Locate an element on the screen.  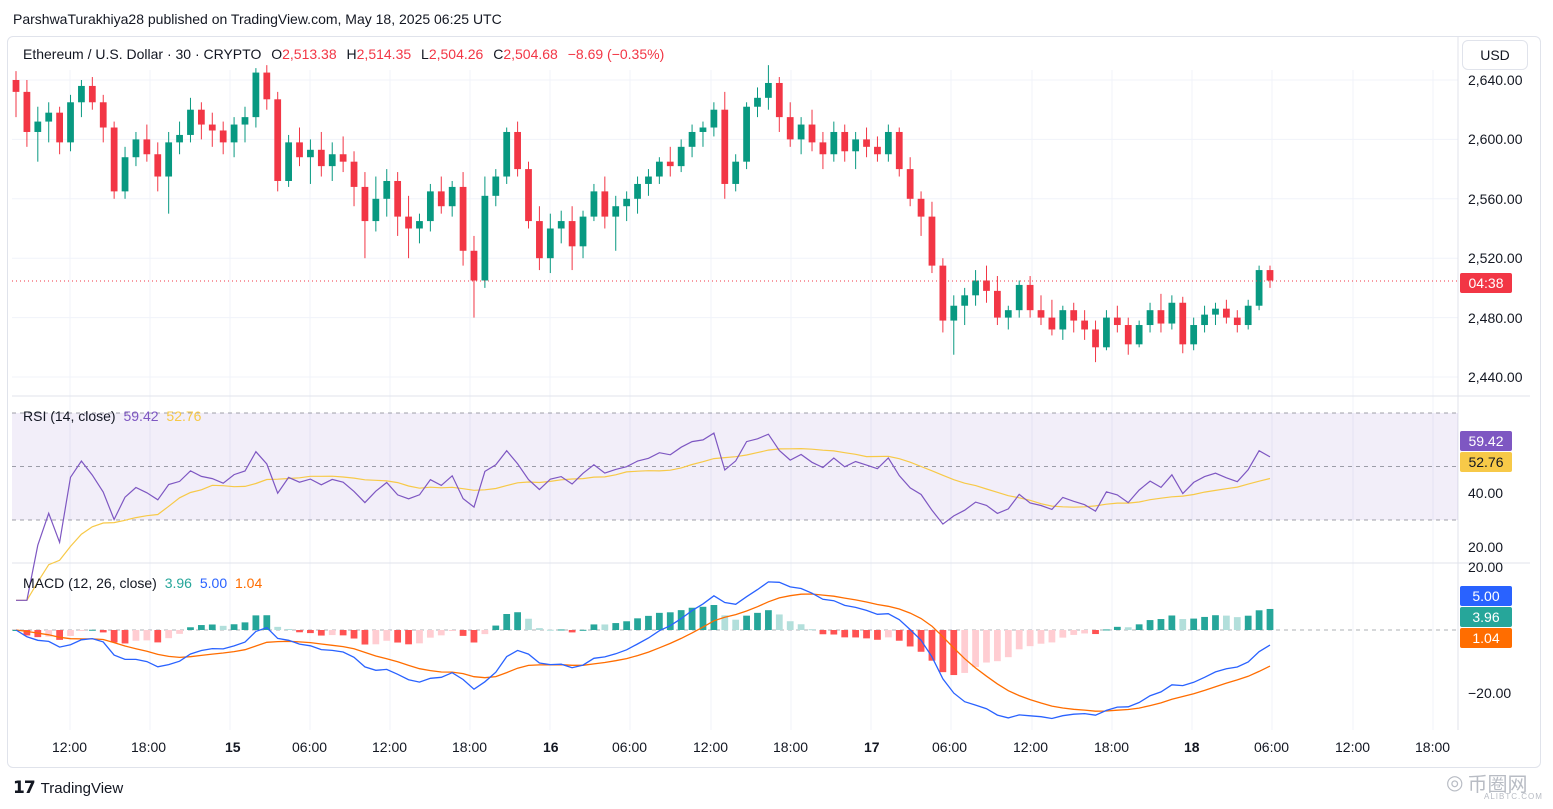
currency-button: USD is located at coordinates (1495, 55).